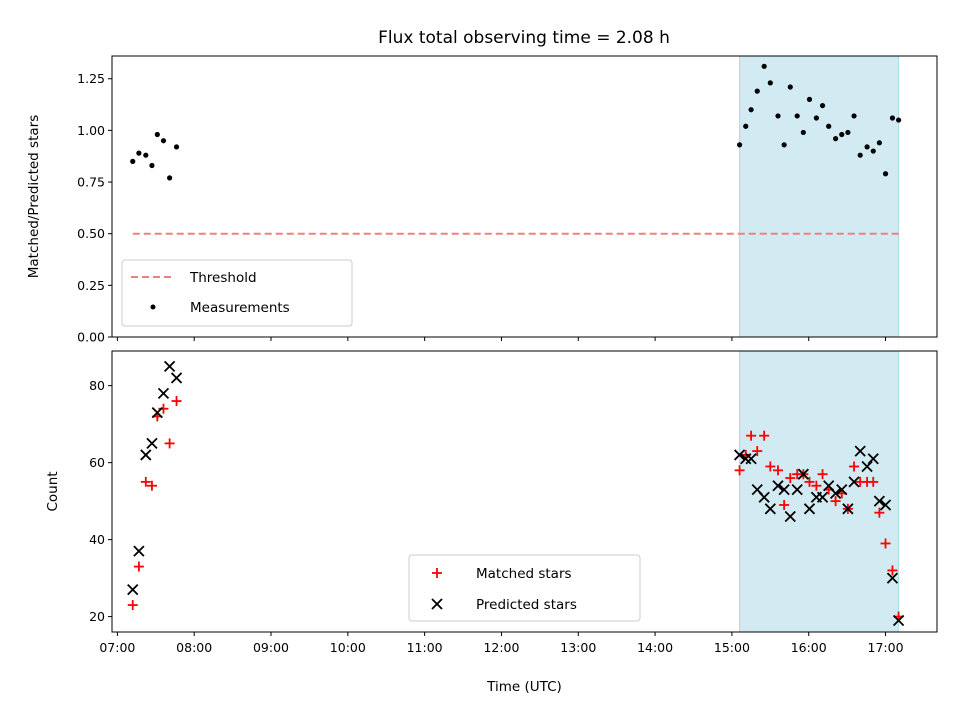  I want to click on bottom-legend: Matched stars Predicted stars, so click(524, 588).